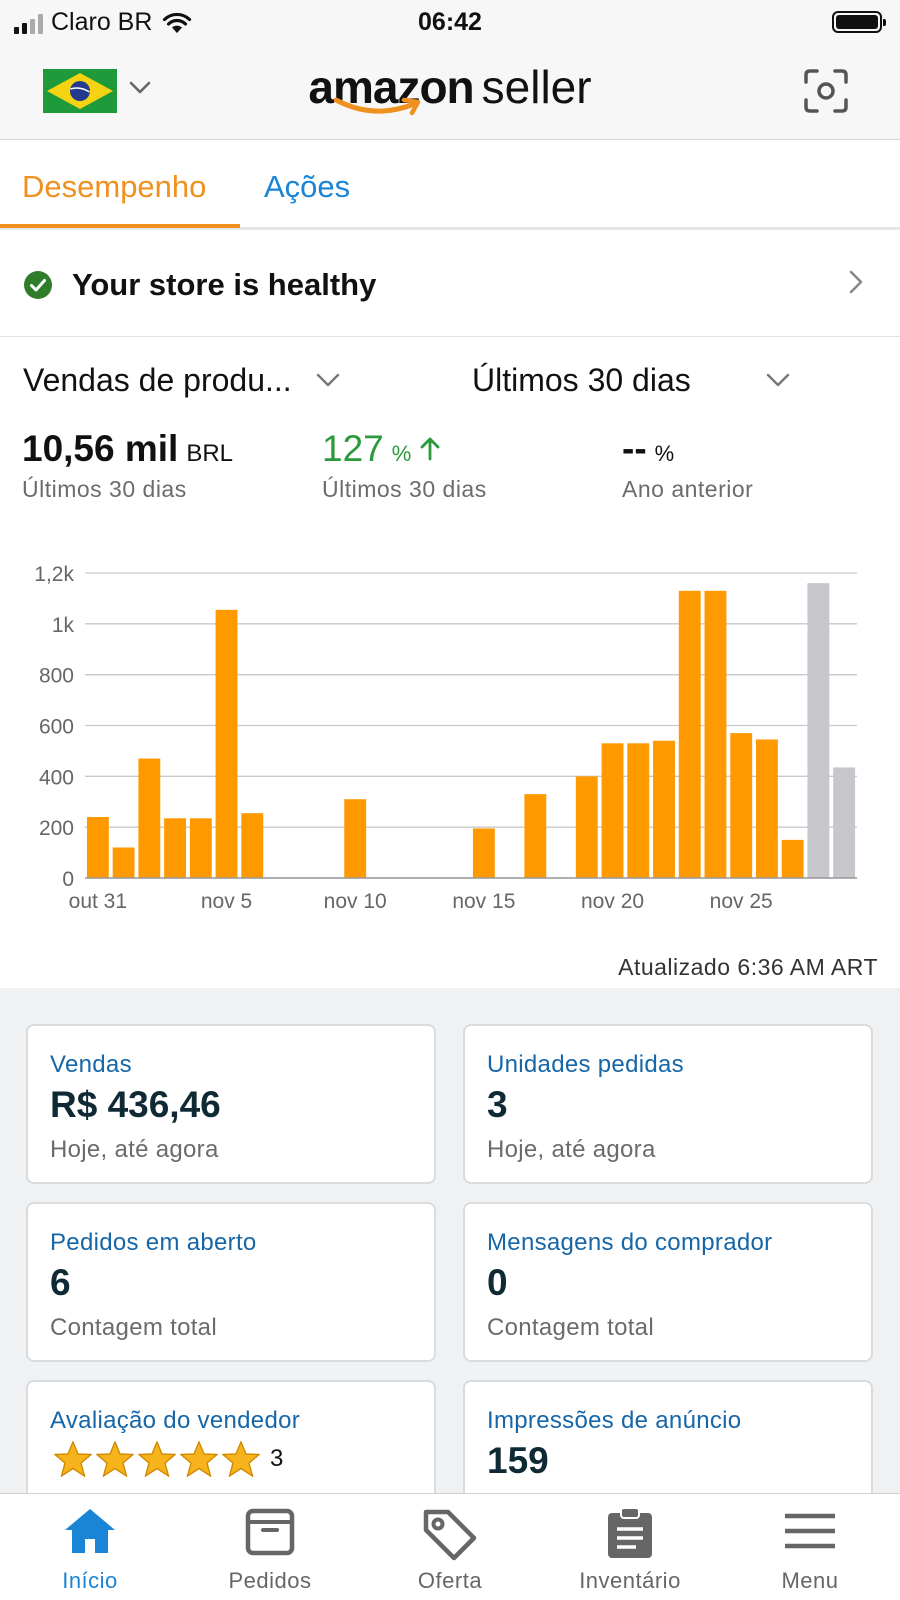 The height and width of the screenshot is (1600, 900). What do you see at coordinates (270, 1532) in the screenshot?
I see `box-icon` at bounding box center [270, 1532].